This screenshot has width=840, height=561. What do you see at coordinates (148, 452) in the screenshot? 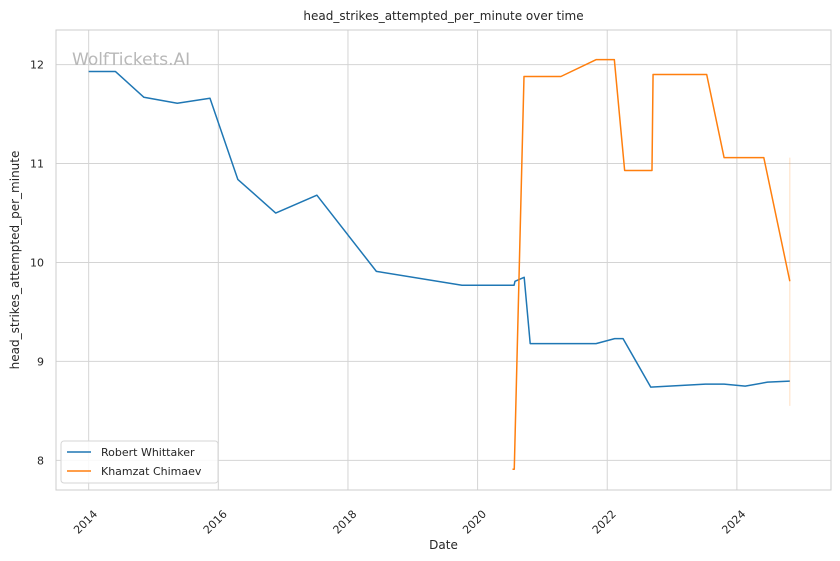
I see `legend-label: Robert Whittaker` at bounding box center [148, 452].